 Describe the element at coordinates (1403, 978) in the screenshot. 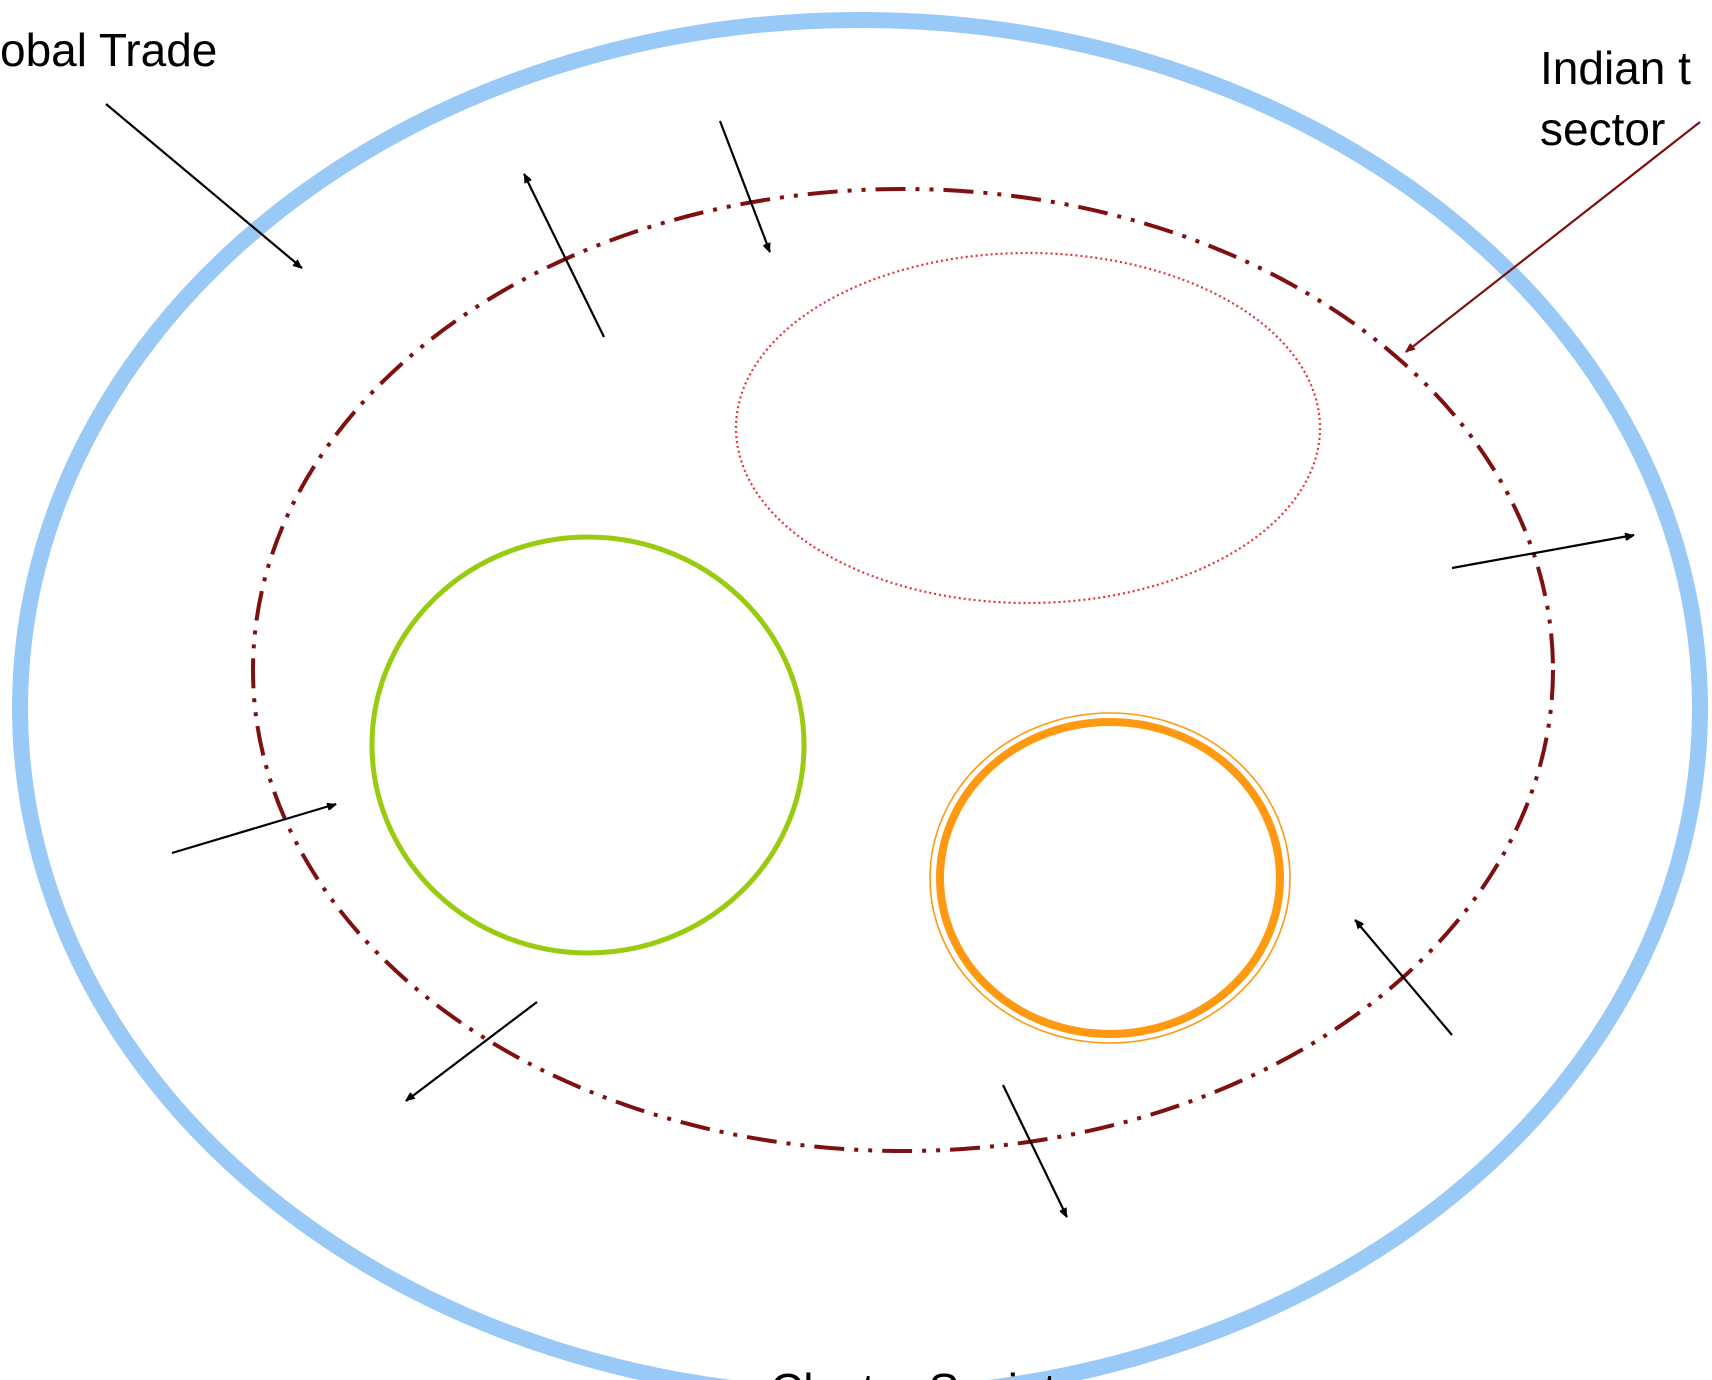

I see `arrow-bottom-right-in` at that location.